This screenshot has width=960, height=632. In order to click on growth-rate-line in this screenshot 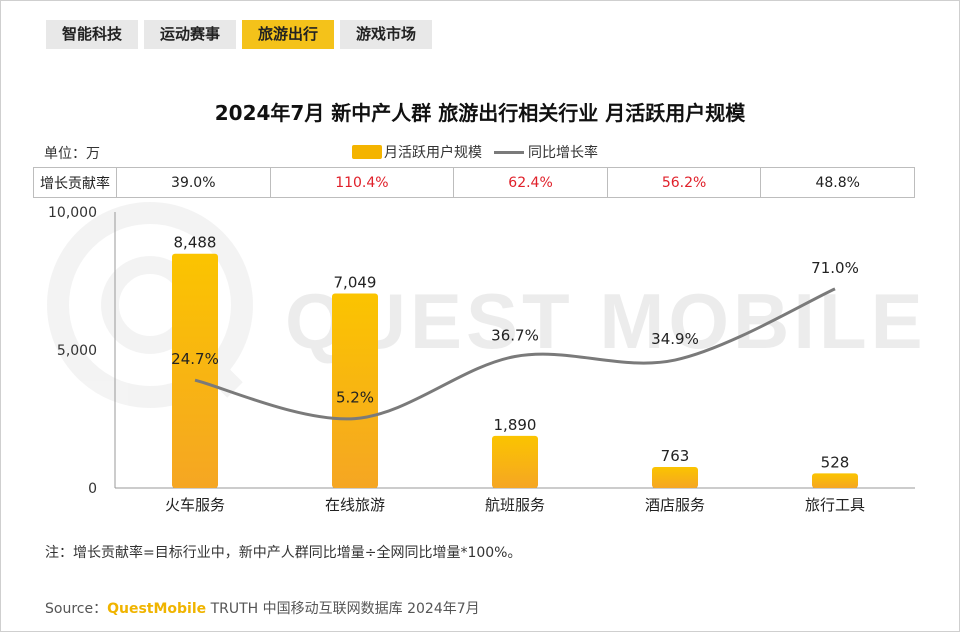, I will do `click(515, 354)`.